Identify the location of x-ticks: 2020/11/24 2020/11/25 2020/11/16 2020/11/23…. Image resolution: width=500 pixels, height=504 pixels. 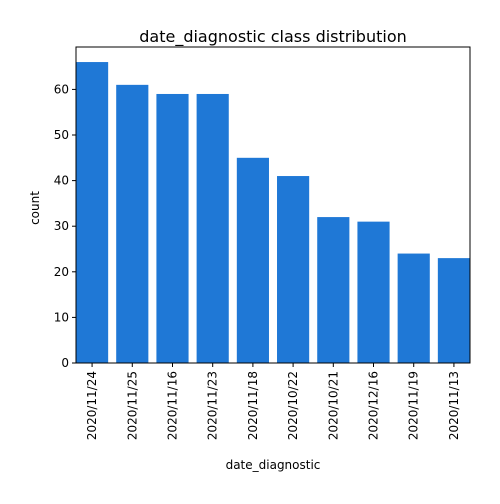
(273, 401).